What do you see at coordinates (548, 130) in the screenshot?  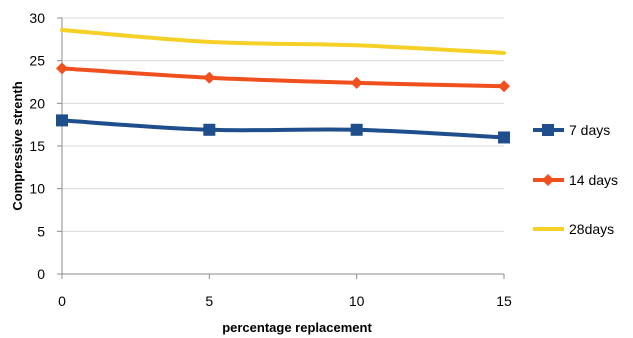 I see `legend-marker-7-days` at bounding box center [548, 130].